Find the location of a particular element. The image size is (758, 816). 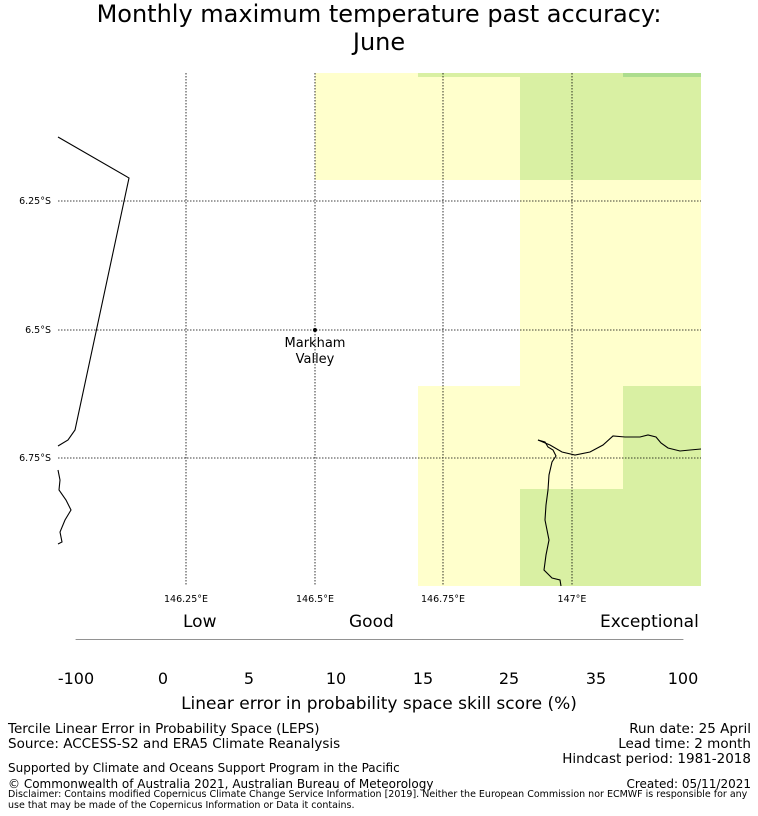

colorbar-tick: 0 is located at coordinates (163, 678).